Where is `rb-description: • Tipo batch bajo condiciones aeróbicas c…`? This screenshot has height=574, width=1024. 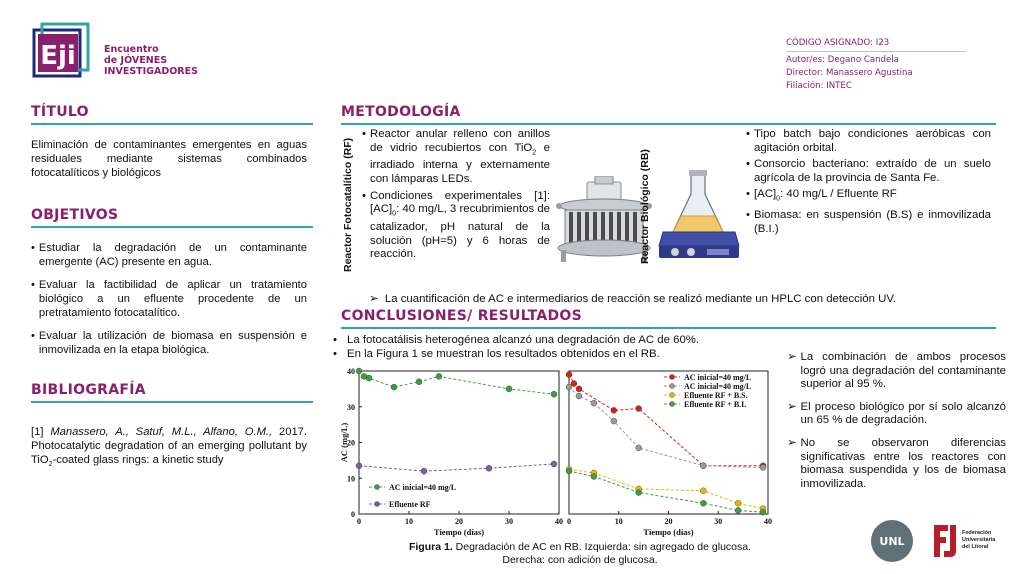
rb-description: • Tipo batch bajo condiciones aeróbicas c… is located at coordinates (868, 186).